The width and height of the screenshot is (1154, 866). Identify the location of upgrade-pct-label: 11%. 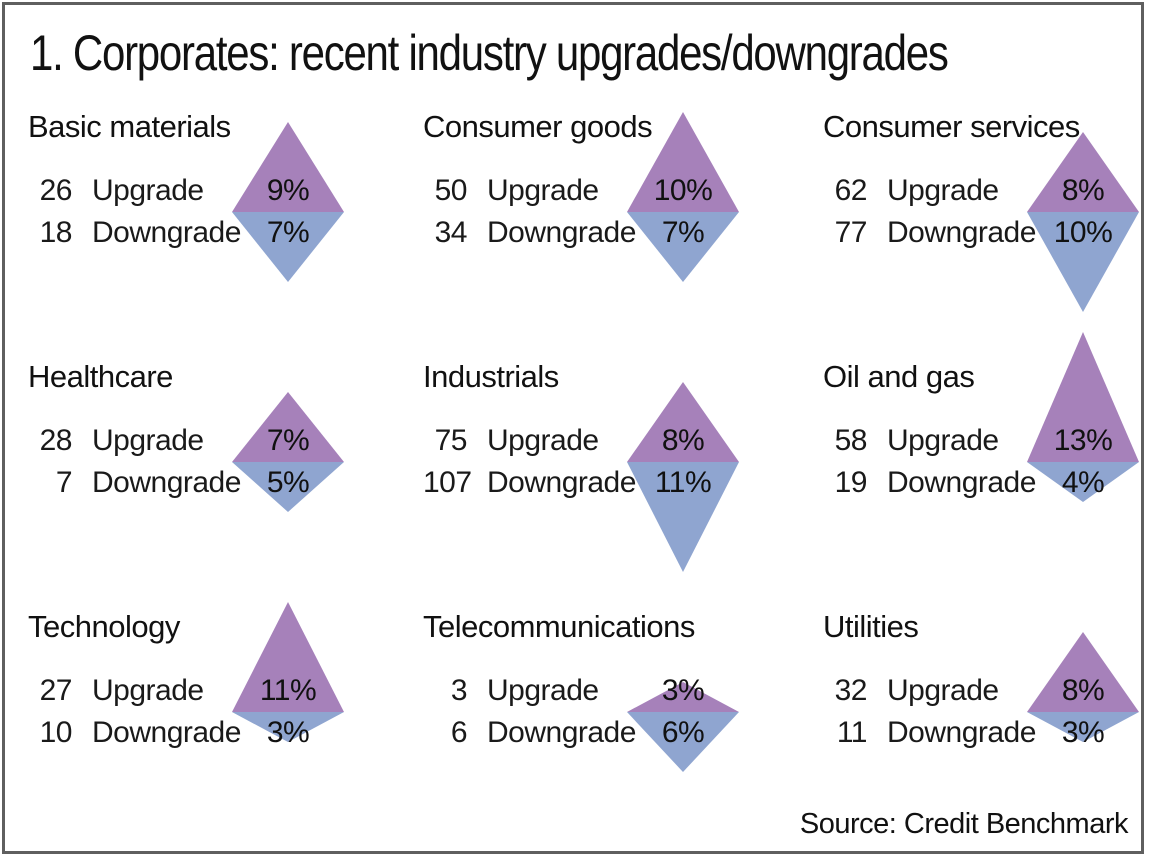
(288, 690).